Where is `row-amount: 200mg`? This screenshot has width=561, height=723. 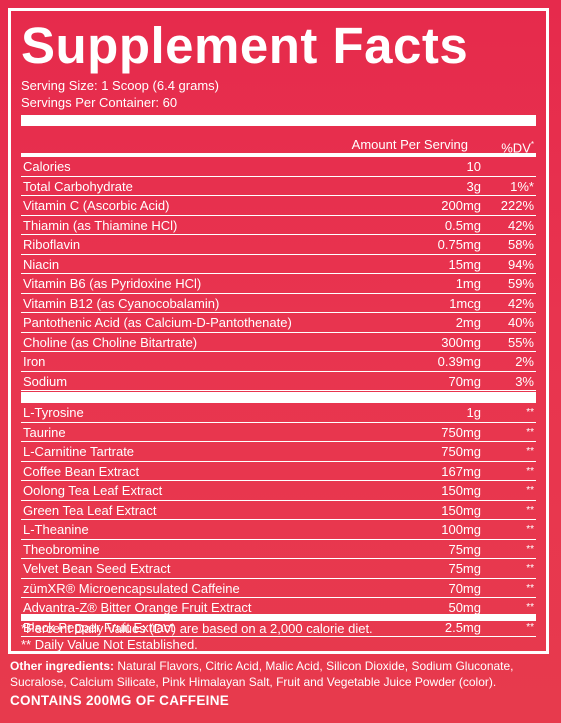
row-amount: 200mg is located at coordinates (461, 205).